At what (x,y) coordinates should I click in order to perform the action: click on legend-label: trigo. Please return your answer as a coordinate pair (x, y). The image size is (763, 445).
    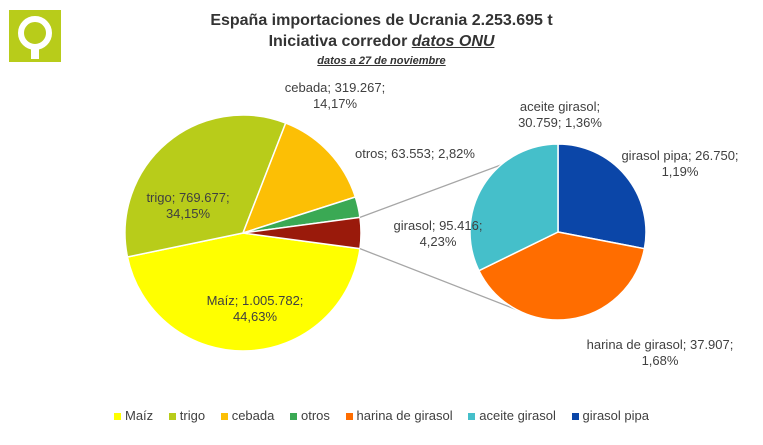
    Looking at the image, I should click on (192, 415).